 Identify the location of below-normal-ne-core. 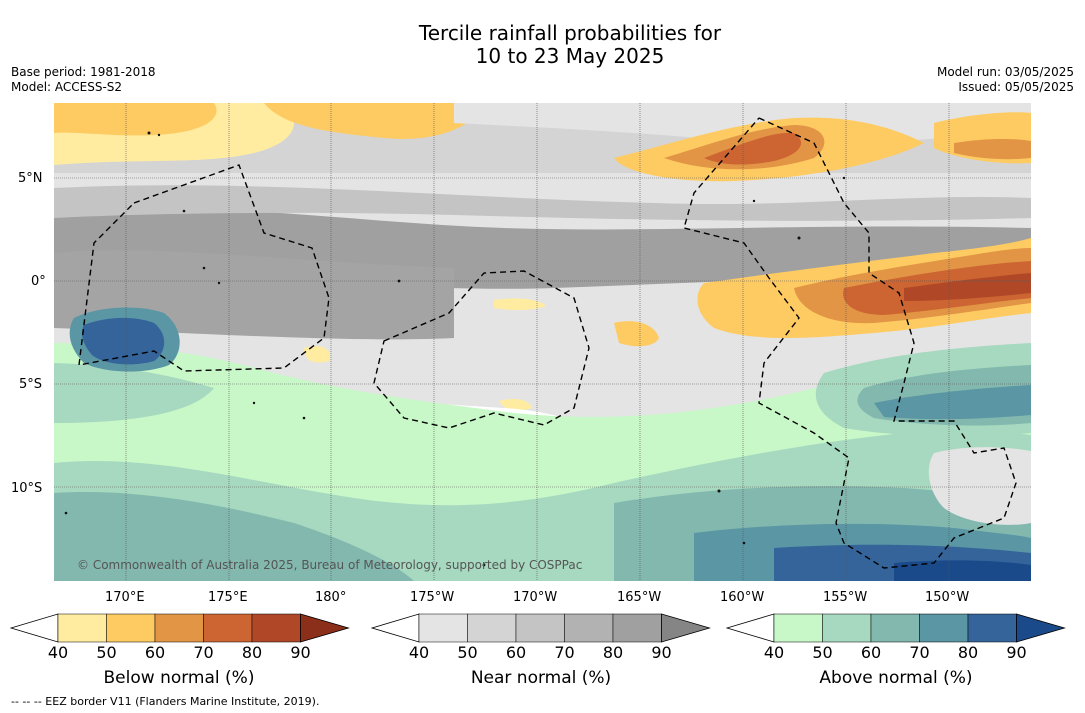
(753, 148).